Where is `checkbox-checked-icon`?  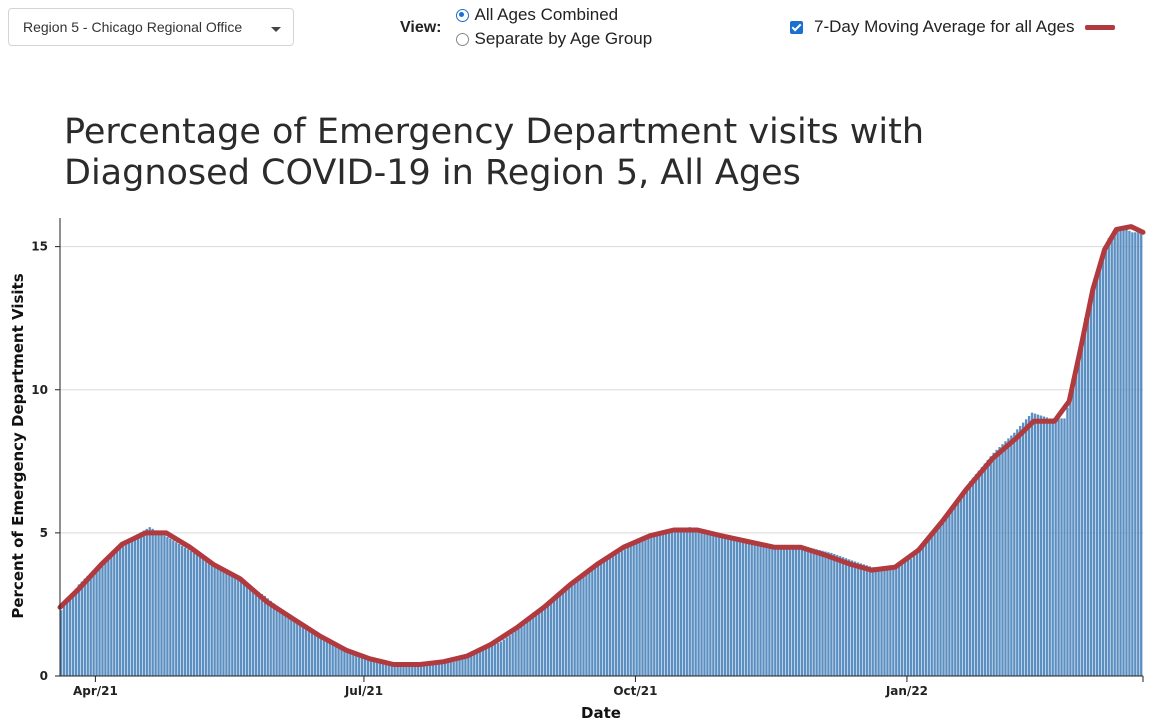 checkbox-checked-icon is located at coordinates (796, 27).